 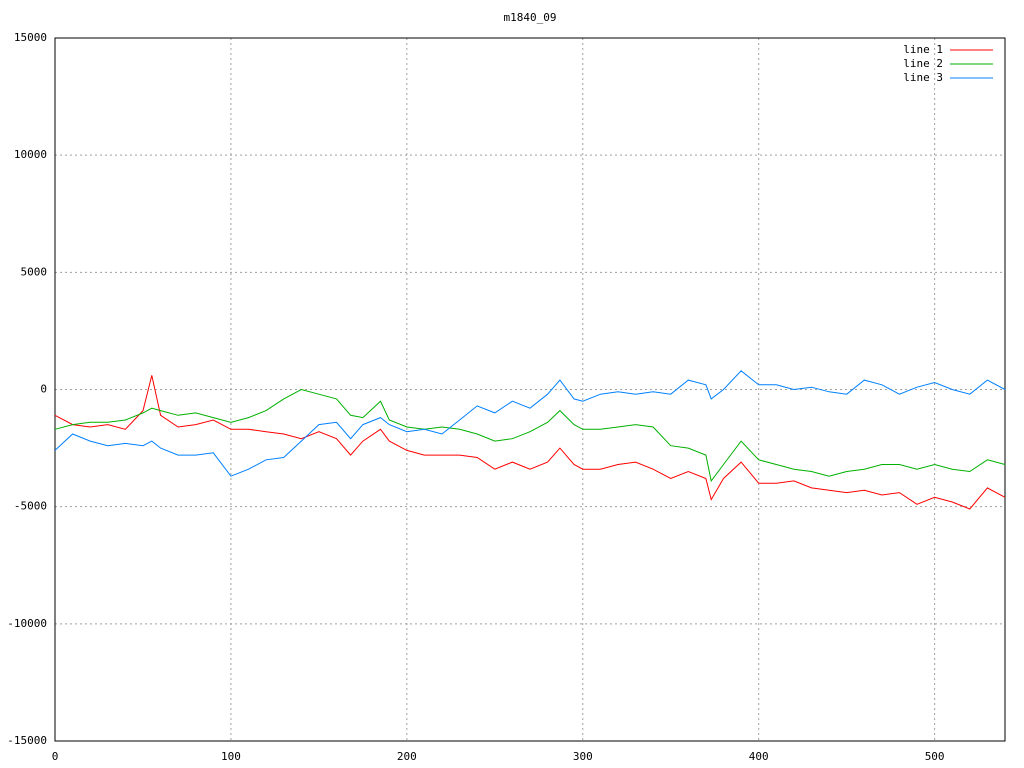 What do you see at coordinates (30, 506) in the screenshot?
I see `y-tick-label: -5000` at bounding box center [30, 506].